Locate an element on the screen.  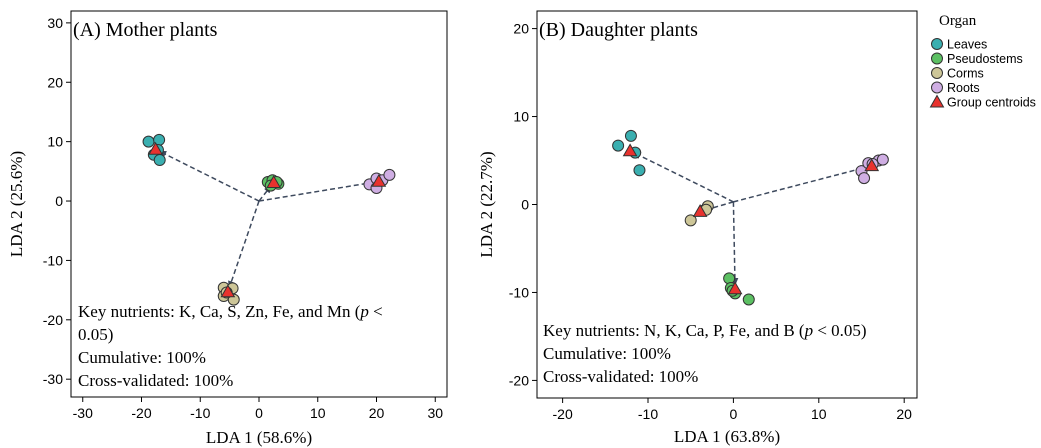
legend-label: Roots is located at coordinates (963, 88).